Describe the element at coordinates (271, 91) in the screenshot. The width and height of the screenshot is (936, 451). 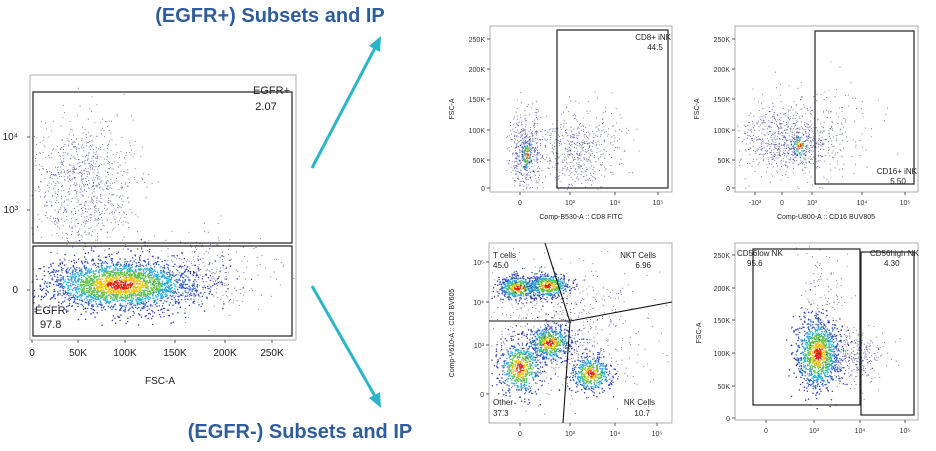
I see `gate-name-label: EGFR+` at that location.